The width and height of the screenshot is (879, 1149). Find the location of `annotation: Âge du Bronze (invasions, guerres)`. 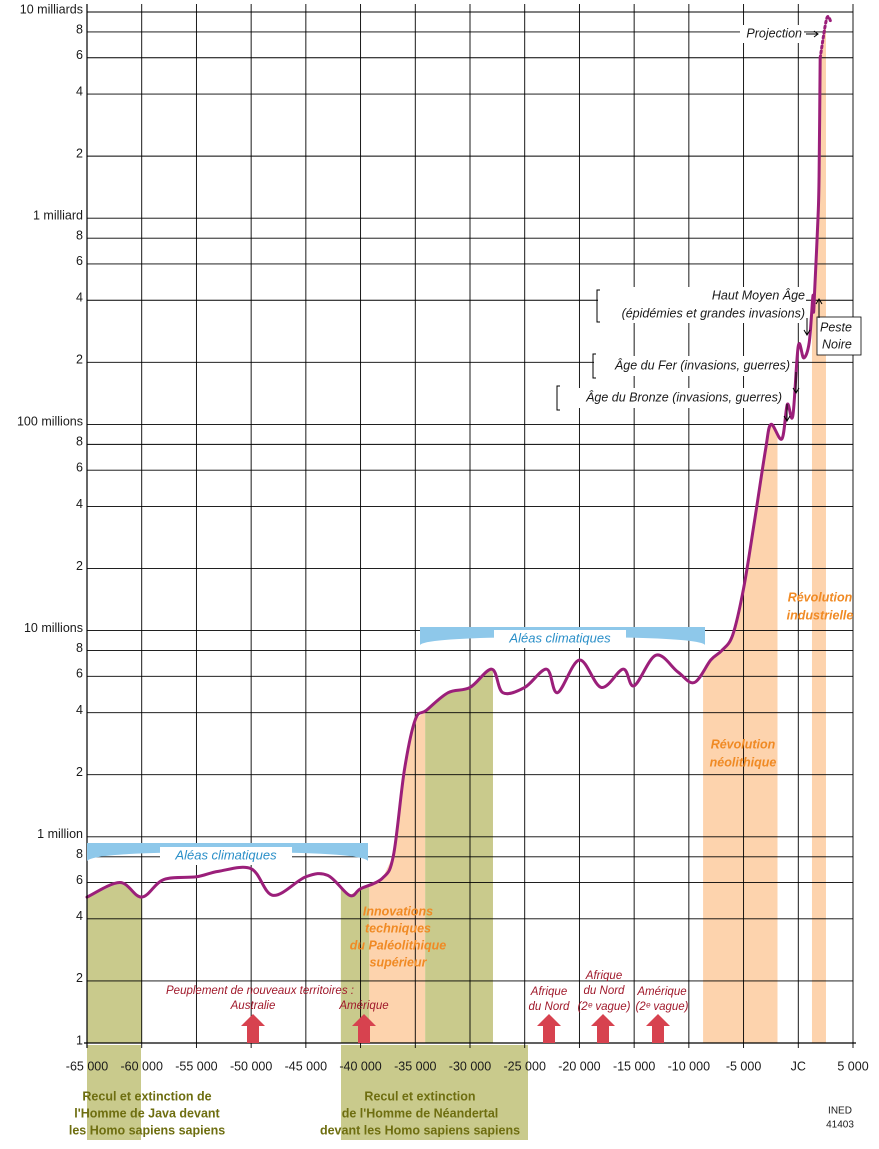

annotation: Âge du Bronze (invasions, guerres) is located at coordinates (683, 396).